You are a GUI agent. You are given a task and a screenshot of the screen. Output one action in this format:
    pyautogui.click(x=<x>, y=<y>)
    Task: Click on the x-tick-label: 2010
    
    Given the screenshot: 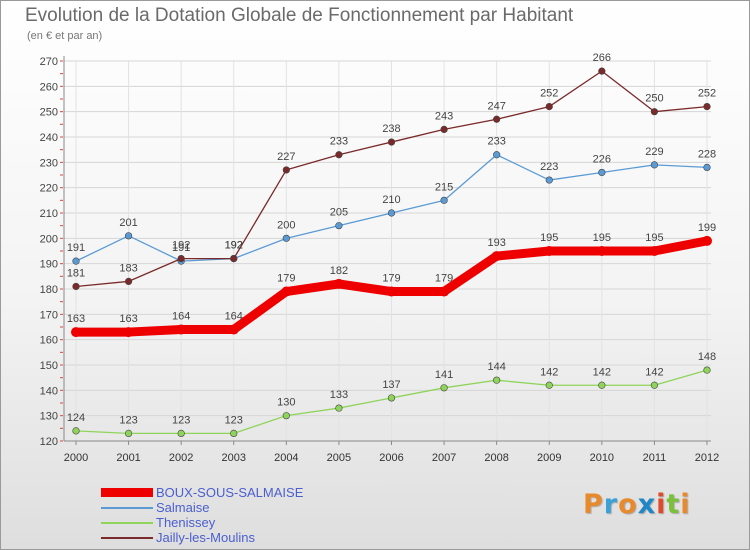 What is the action you would take?
    pyautogui.click(x=602, y=458)
    